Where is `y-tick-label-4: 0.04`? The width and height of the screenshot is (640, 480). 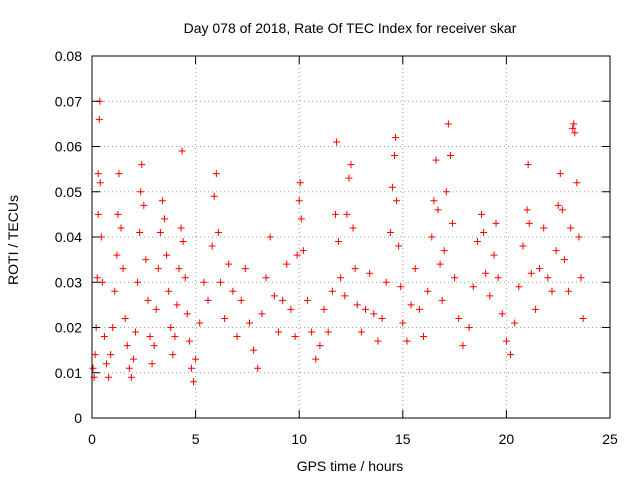 y-tick-label-4: 0.04 is located at coordinates (68, 237).